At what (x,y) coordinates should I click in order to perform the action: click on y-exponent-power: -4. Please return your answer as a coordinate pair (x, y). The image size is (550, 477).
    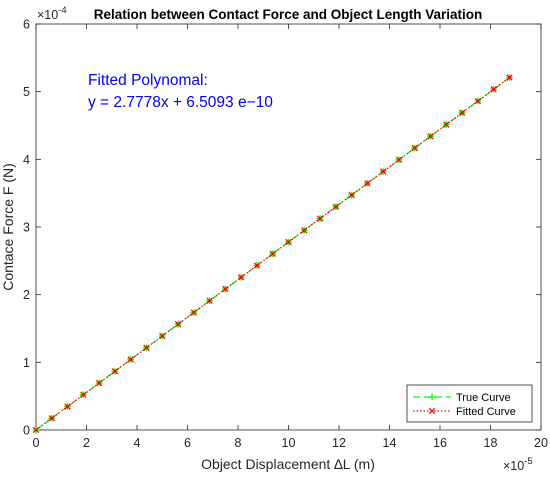
    Looking at the image, I should click on (62, 10).